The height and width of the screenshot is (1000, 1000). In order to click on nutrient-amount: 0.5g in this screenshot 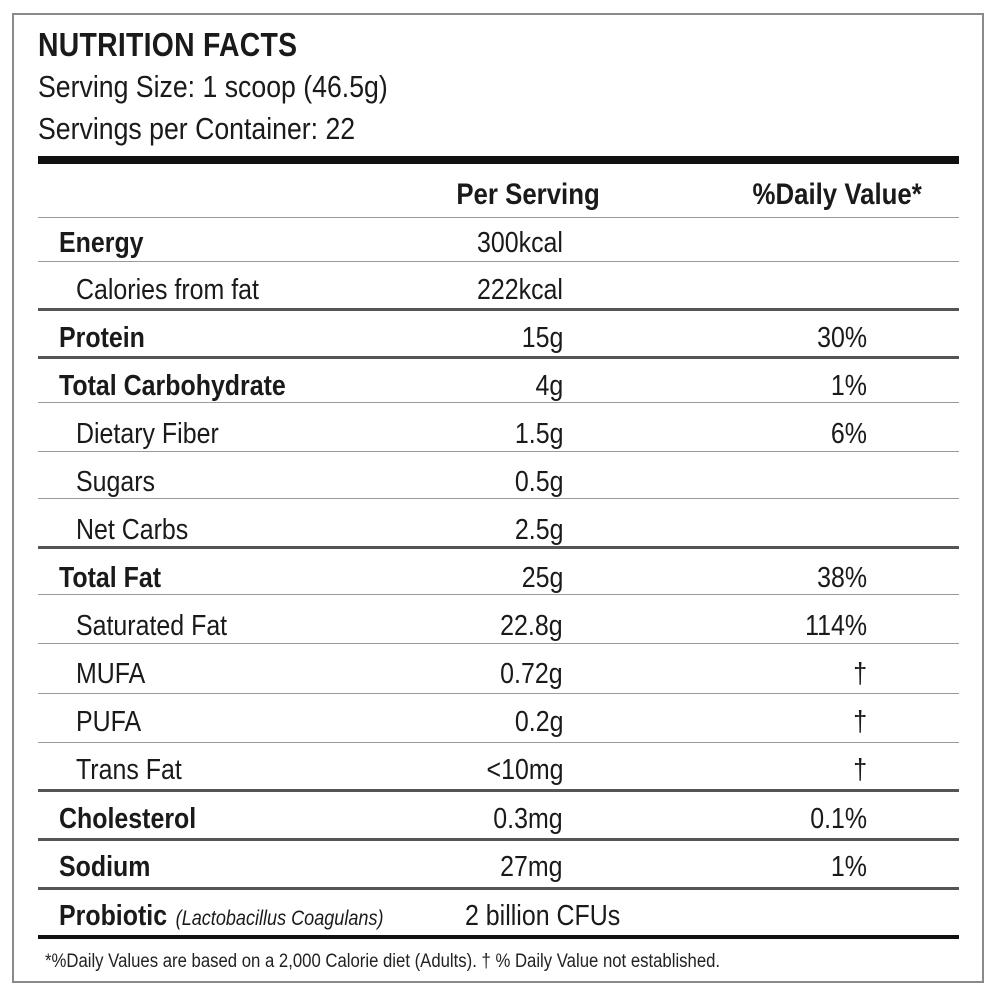, I will do `click(538, 482)`.